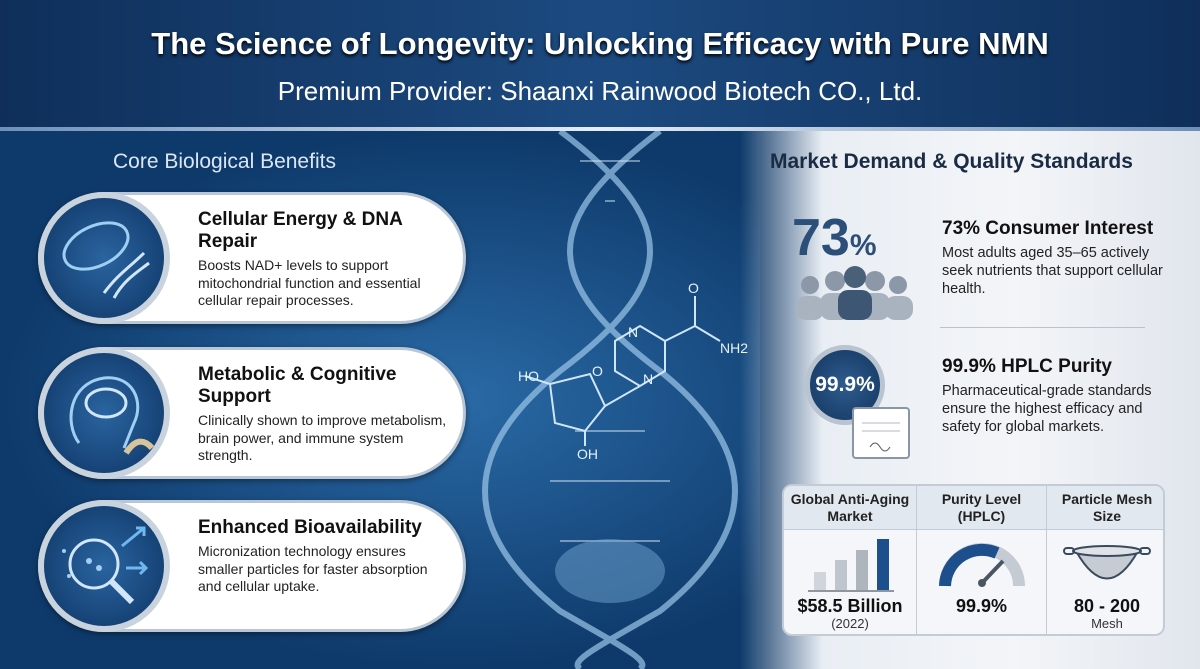 This screenshot has width=1200, height=669. Describe the element at coordinates (610, 571) in the screenshot. I see `mitochondria-illustration` at that location.